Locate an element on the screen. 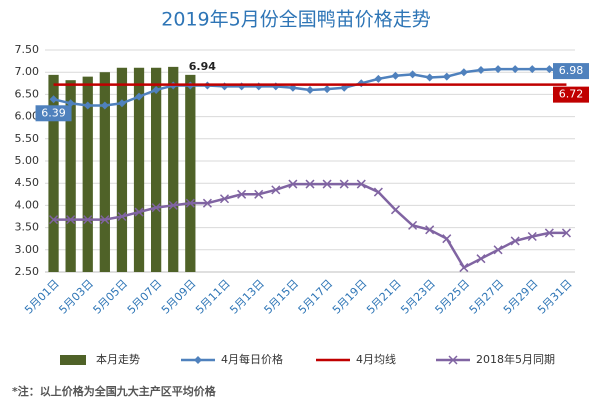 The height and width of the screenshot is (410, 592). legend-swatch is located at coordinates (73, 360).